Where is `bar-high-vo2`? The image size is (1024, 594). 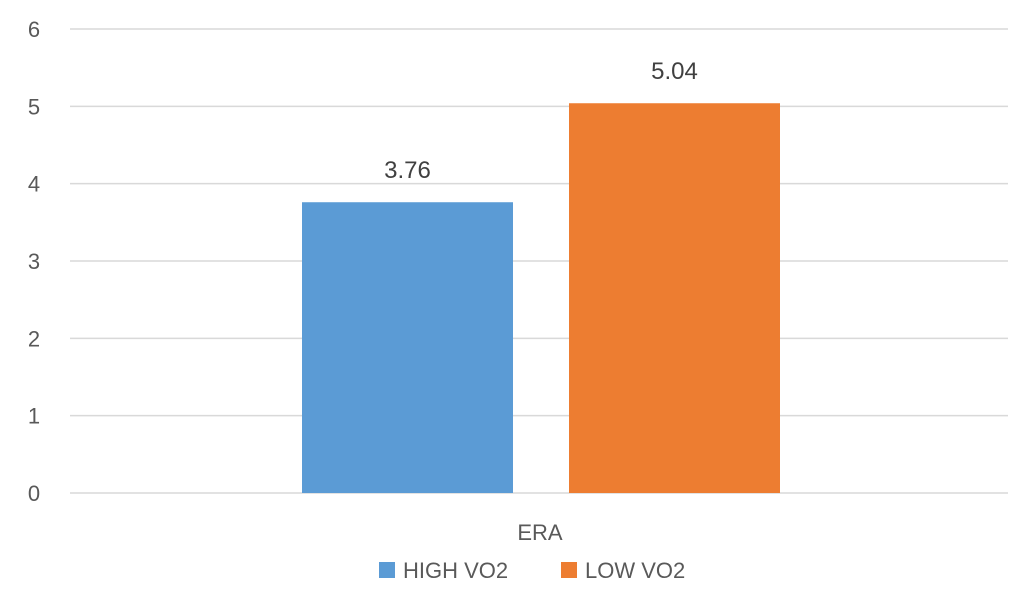
bar-high-vo2 is located at coordinates (407, 347).